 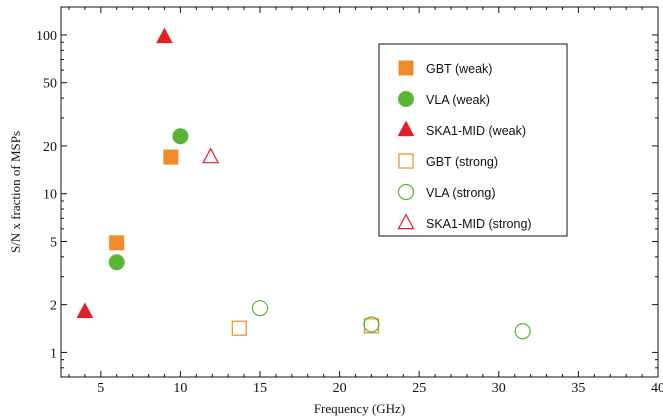 What do you see at coordinates (211, 155) in the screenshot?
I see `data-point-triangle-open` at bounding box center [211, 155].